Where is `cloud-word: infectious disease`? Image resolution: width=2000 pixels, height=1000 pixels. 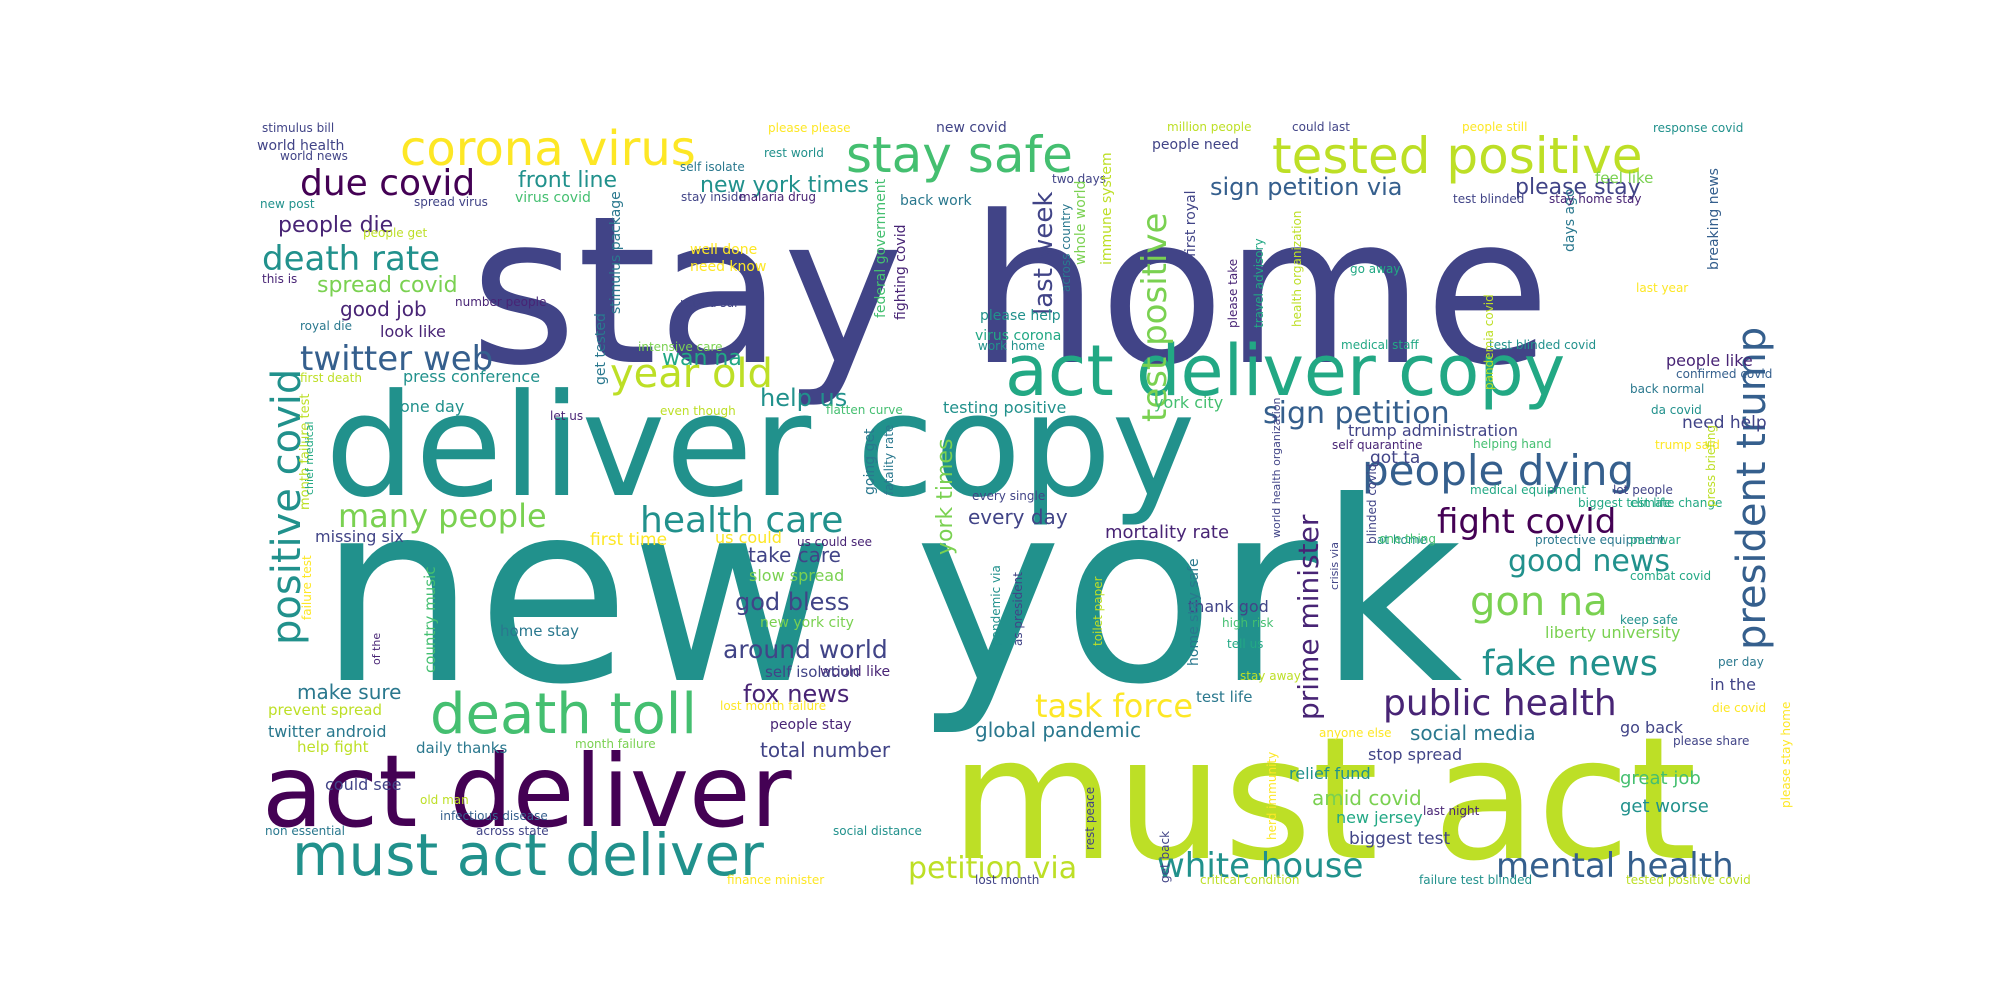 cloud-word: infectious disease is located at coordinates (494, 816).